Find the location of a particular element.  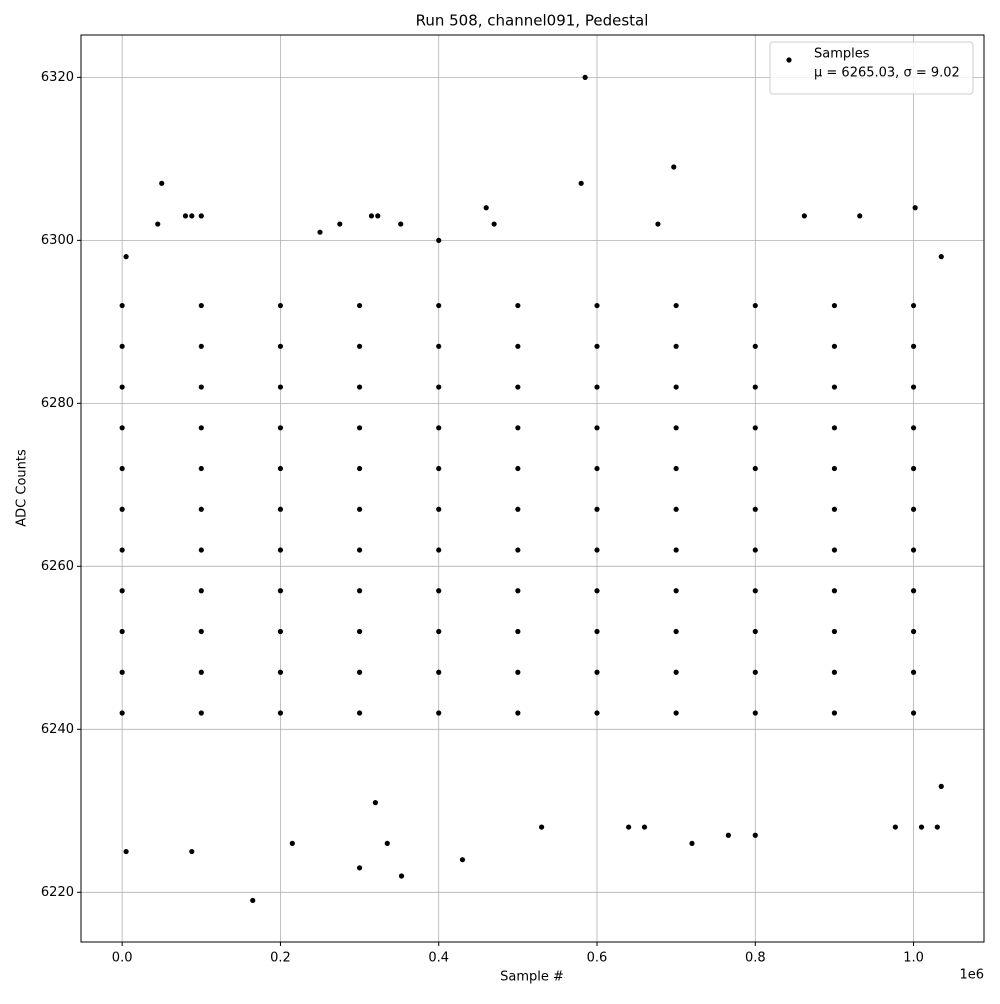

legend-box is located at coordinates (871, 68).